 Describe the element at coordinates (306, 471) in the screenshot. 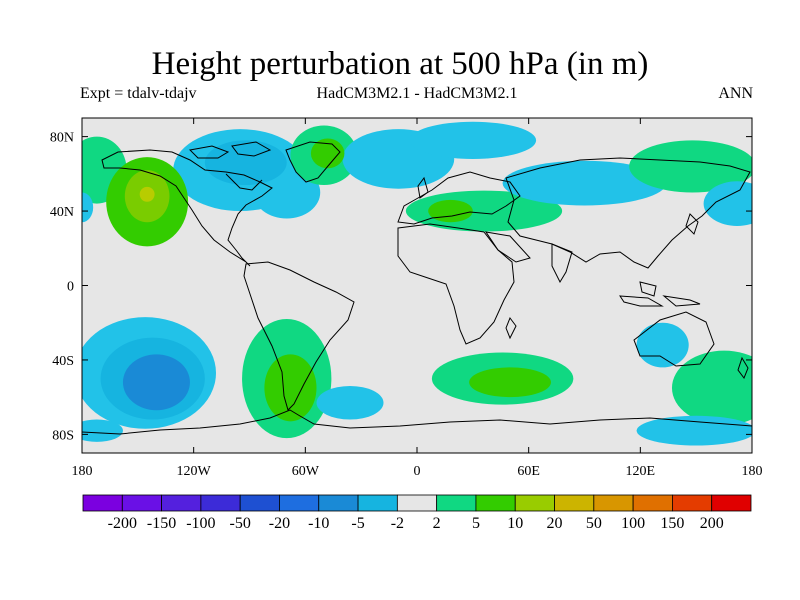

I see `lon-tick-label: 60W` at that location.